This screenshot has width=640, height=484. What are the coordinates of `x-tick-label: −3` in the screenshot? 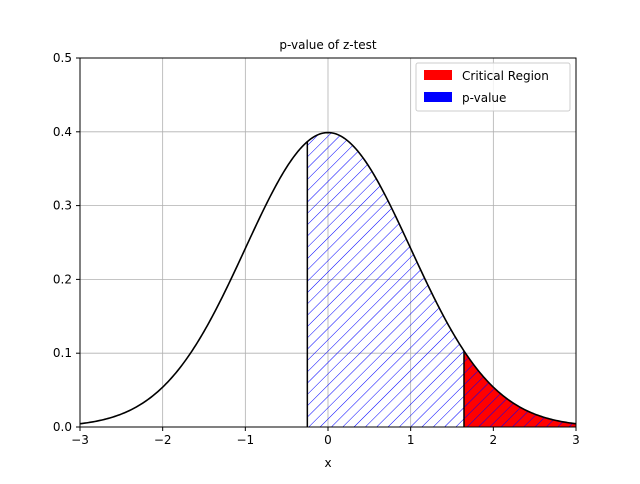 It's located at (80, 440).